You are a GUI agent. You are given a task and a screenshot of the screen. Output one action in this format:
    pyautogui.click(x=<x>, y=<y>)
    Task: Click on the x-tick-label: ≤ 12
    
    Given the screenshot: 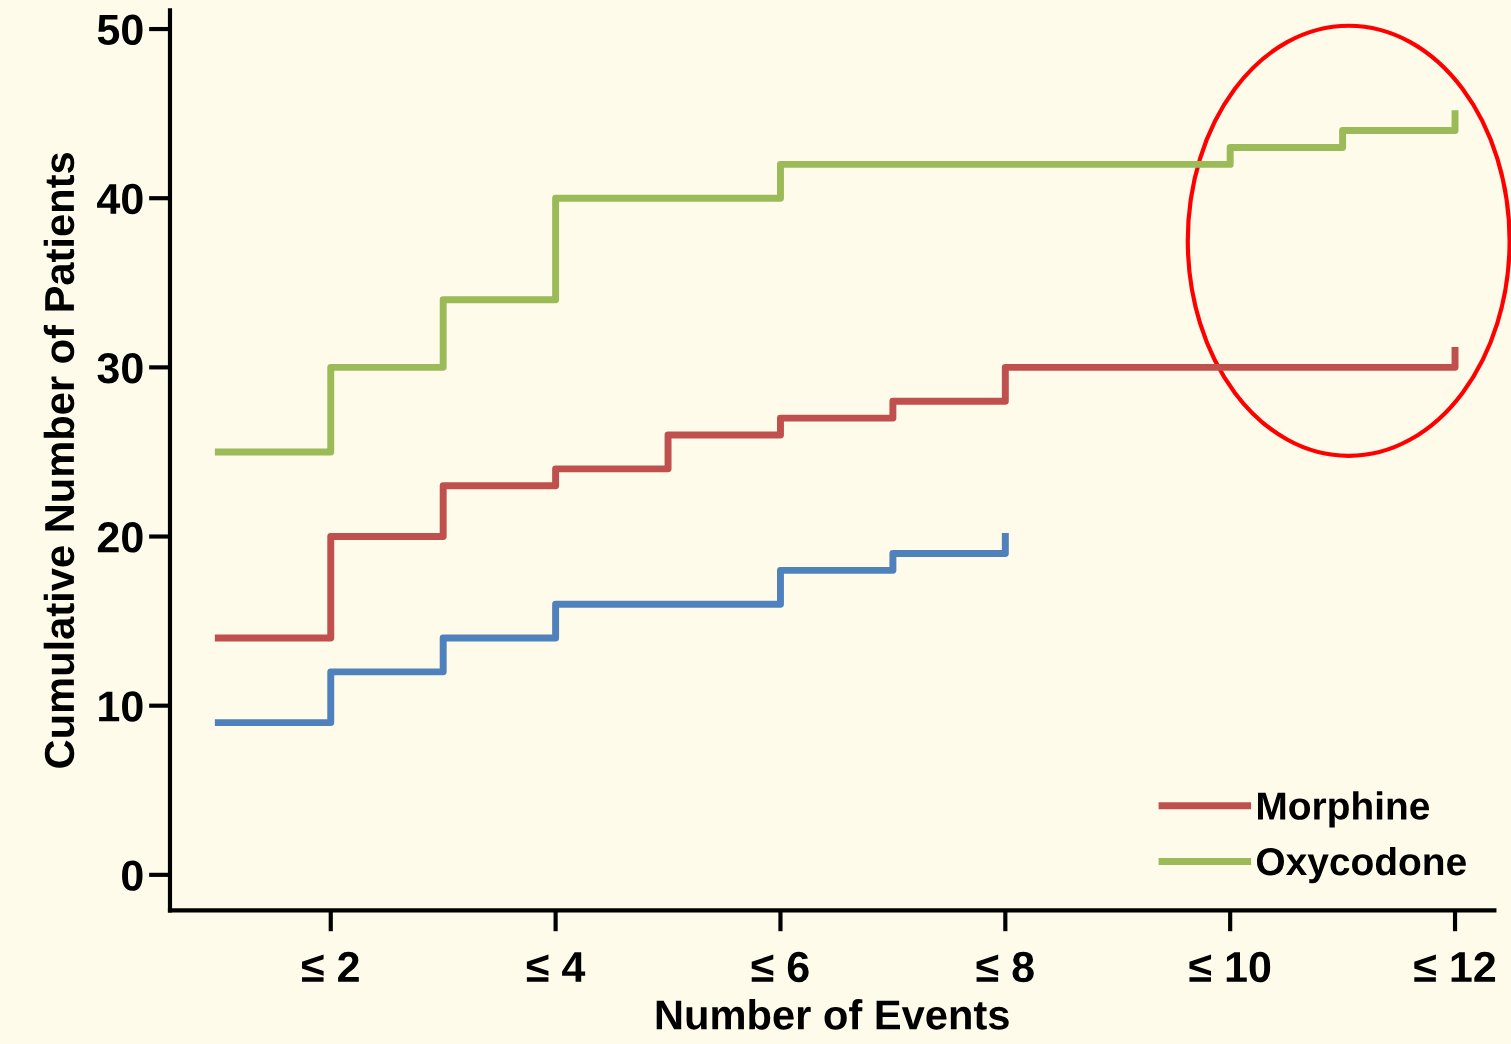 What is the action you would take?
    pyautogui.click(x=1455, y=966)
    